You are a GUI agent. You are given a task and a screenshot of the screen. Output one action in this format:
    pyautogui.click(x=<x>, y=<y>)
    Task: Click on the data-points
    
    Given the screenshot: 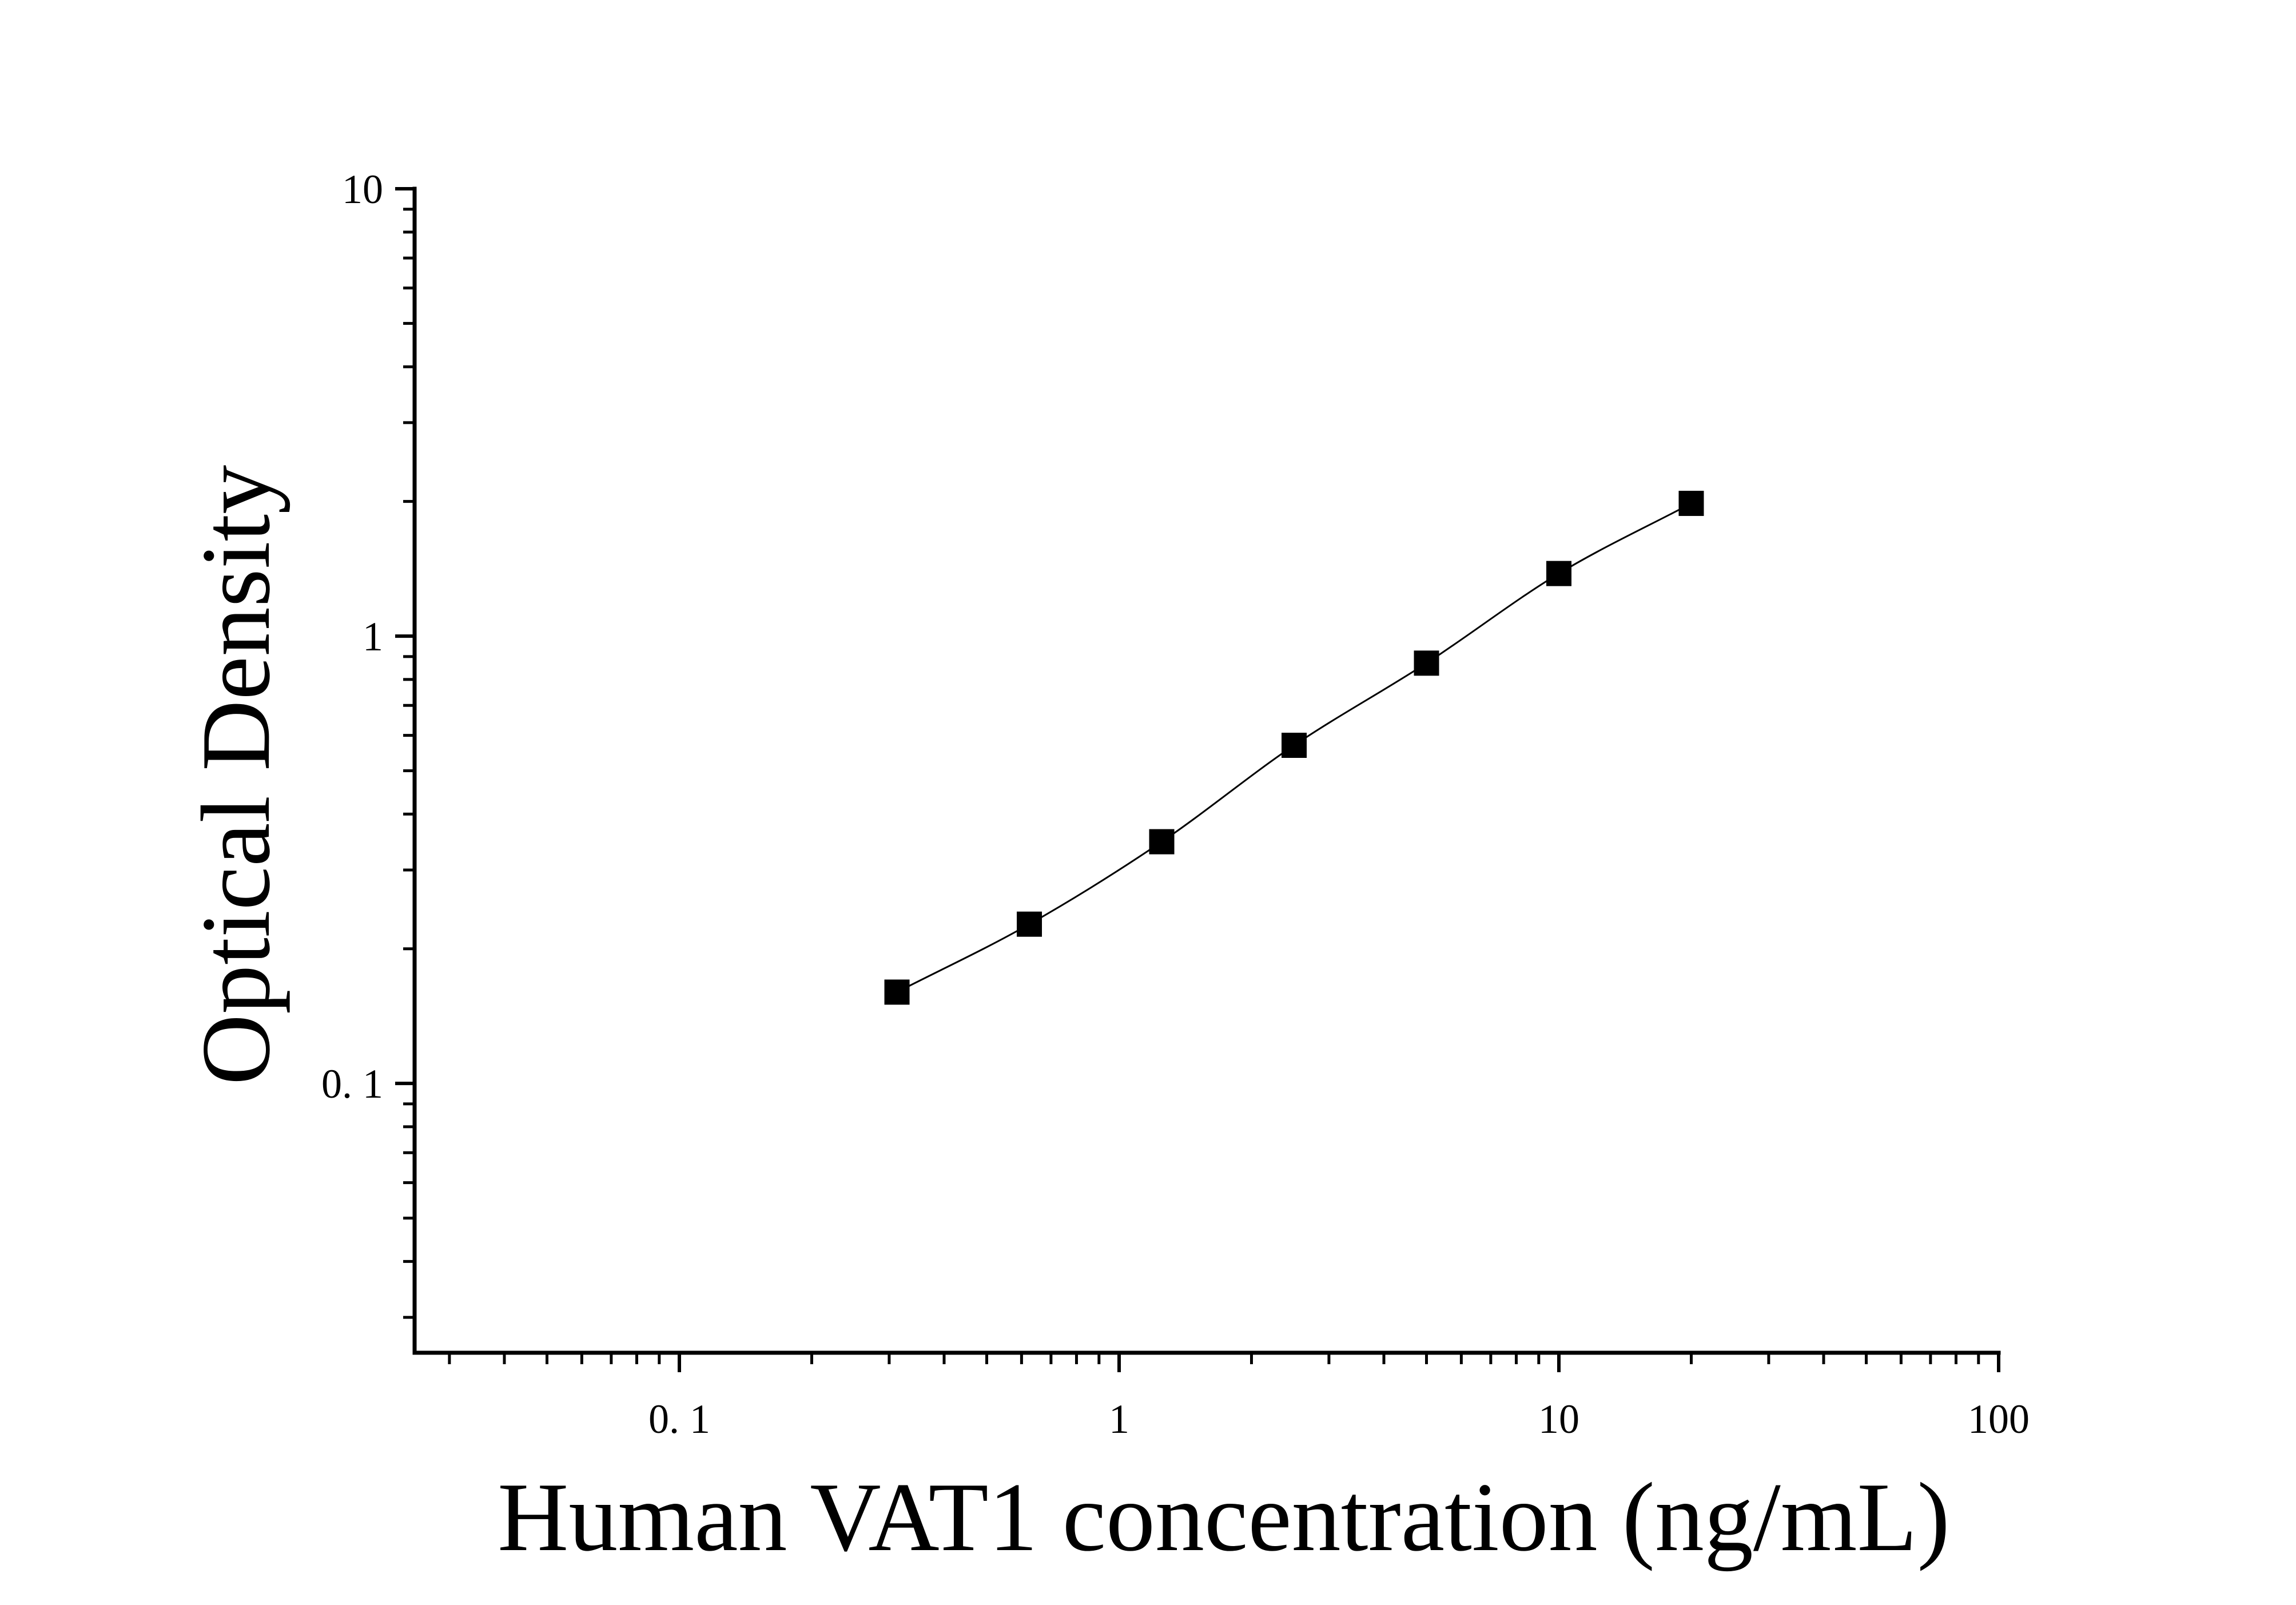 What is the action you would take?
    pyautogui.click(x=1294, y=748)
    